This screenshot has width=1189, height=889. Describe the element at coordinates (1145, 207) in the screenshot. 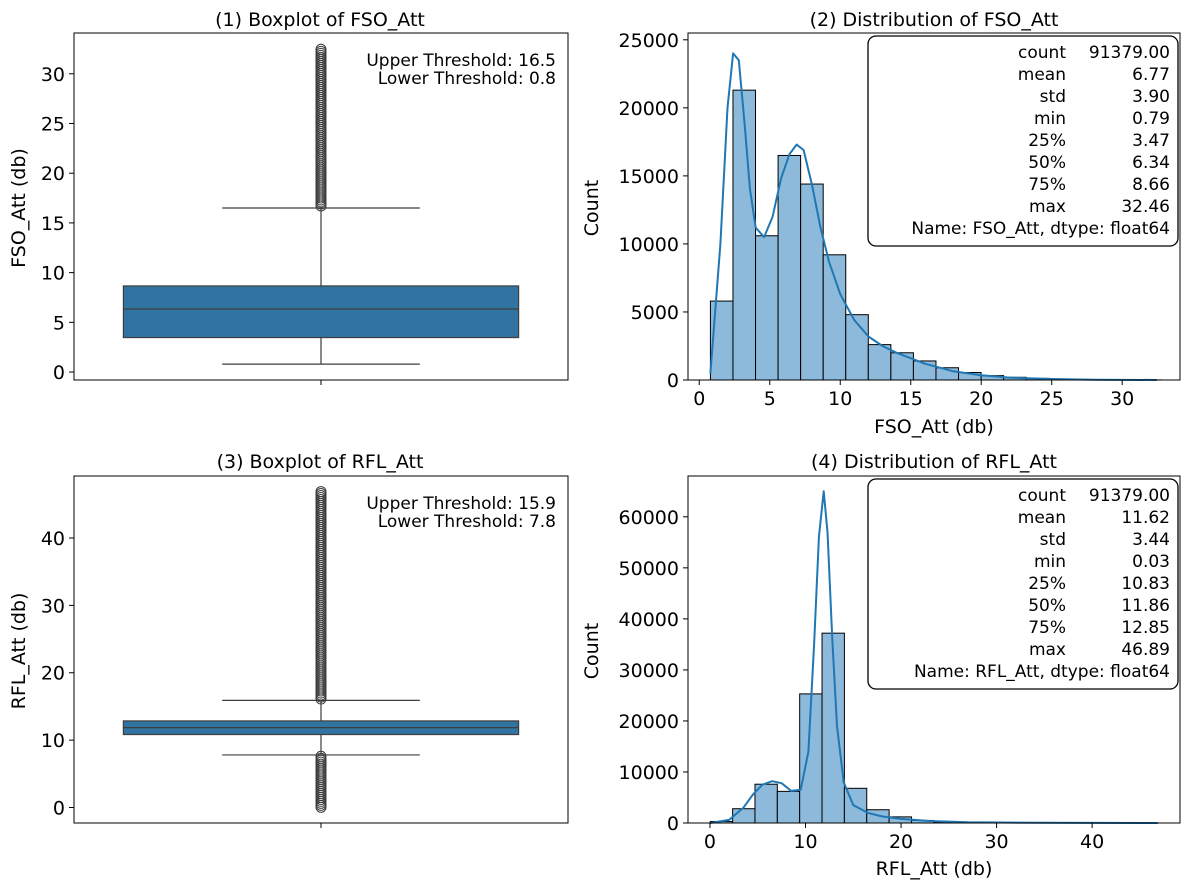

I see `stats-value: 32.46` at that location.